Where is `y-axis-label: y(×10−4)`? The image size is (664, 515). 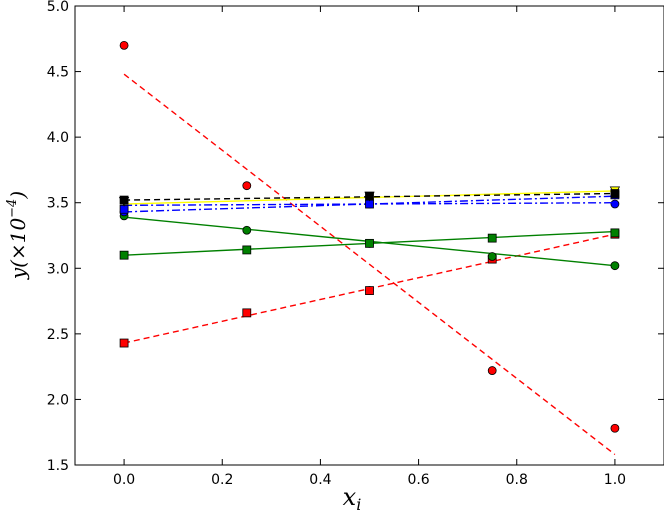 y-axis-label: y(×10−4) is located at coordinates (17, 235).